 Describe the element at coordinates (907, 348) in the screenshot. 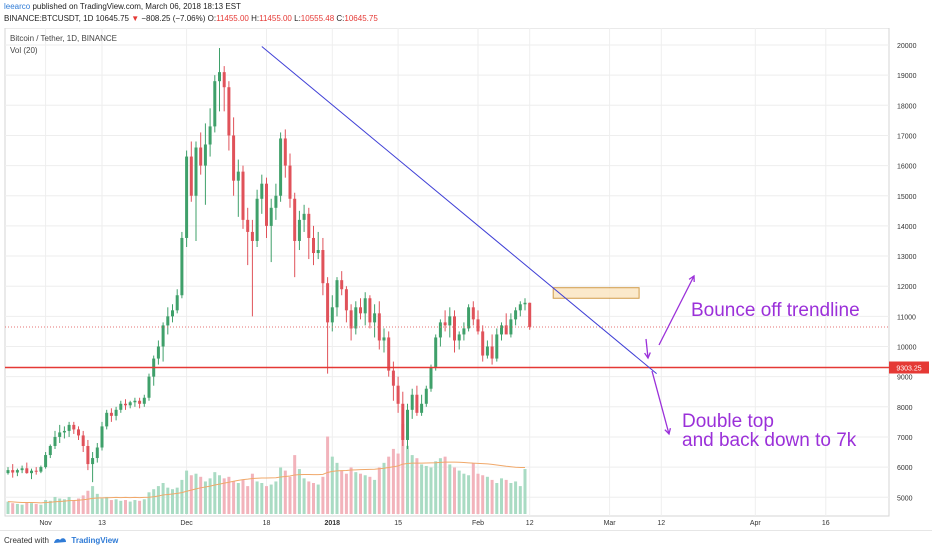

I see `price-tick-label: 10000` at that location.